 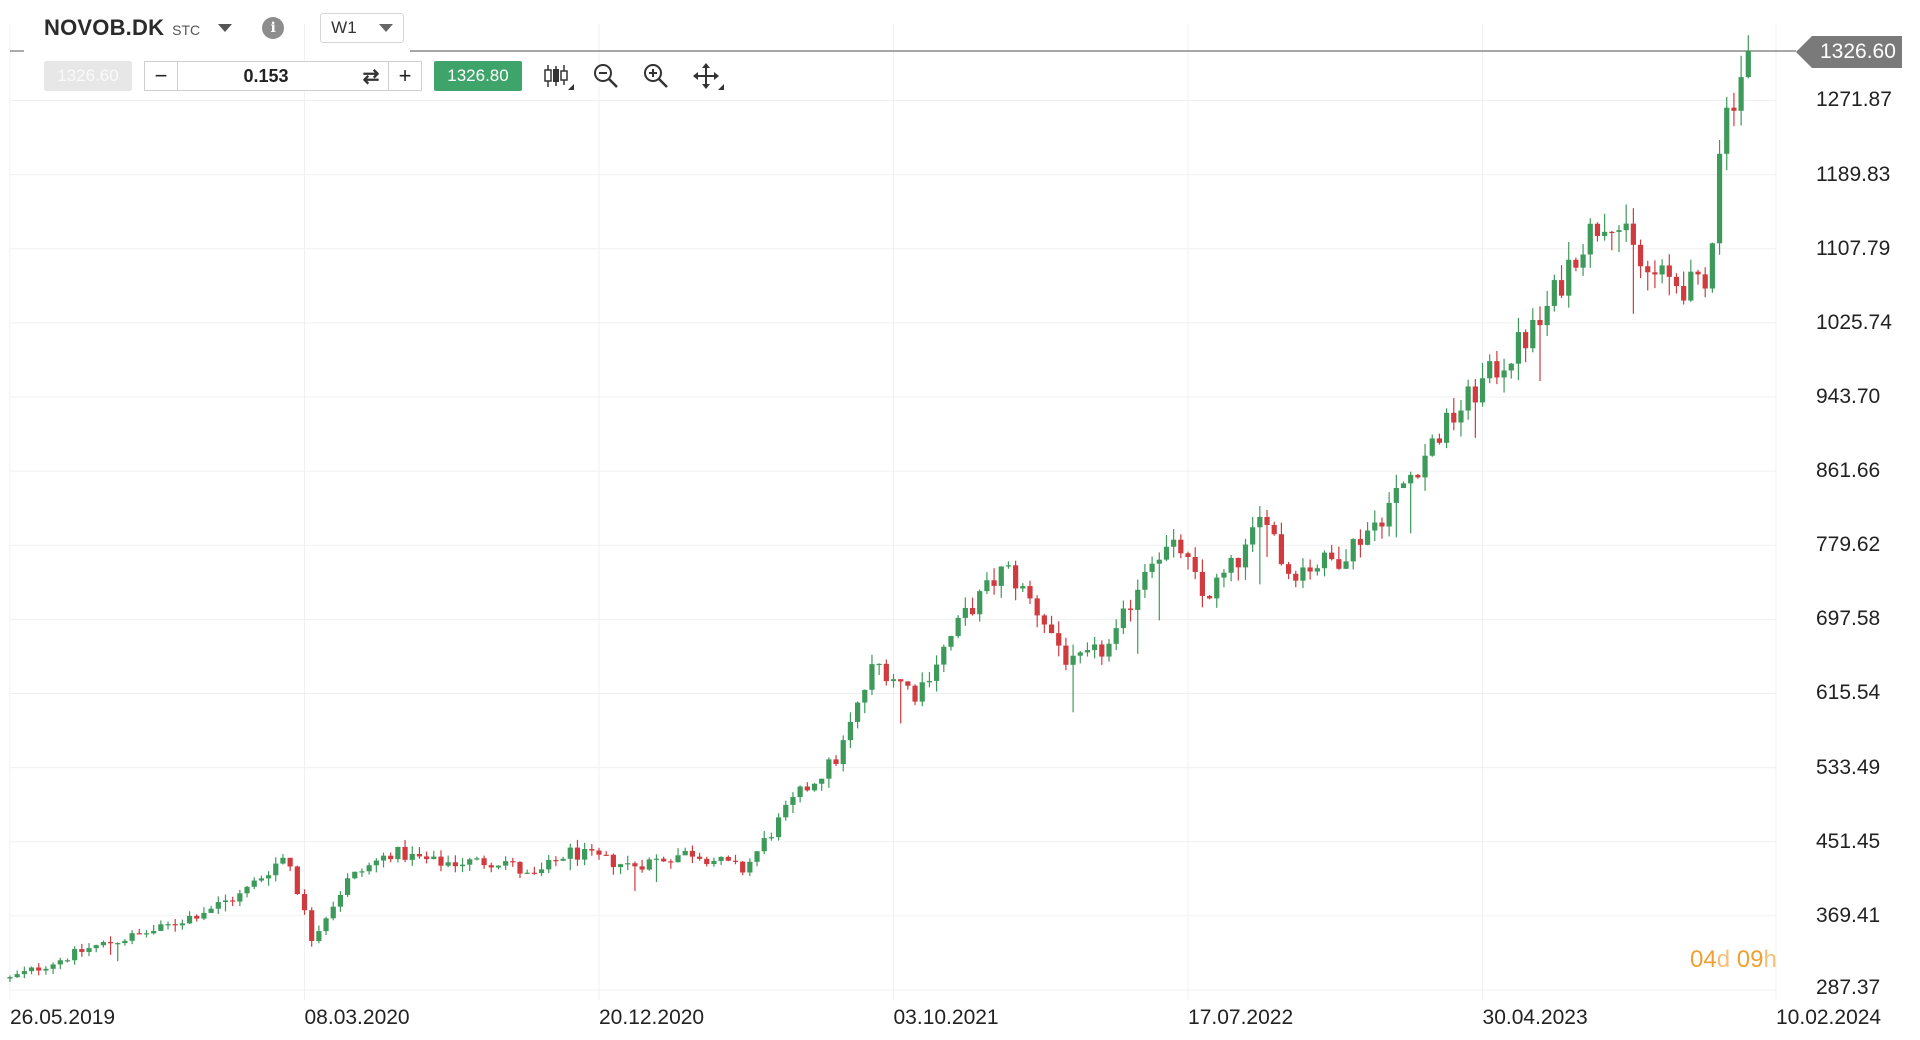 I want to click on x-tick-label: 30.04.2023, so click(x=1535, y=1017).